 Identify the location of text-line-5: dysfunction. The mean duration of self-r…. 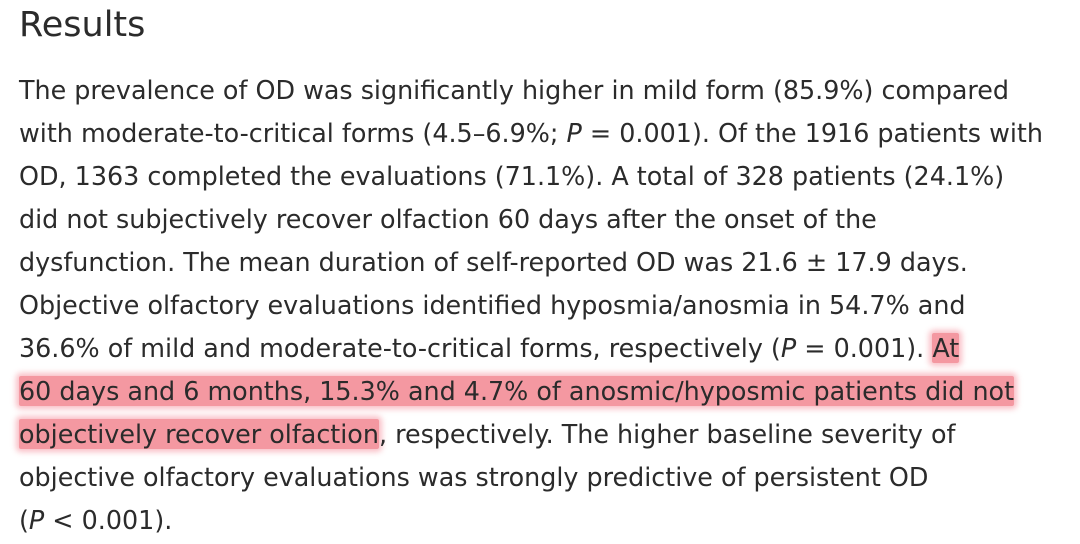
(493, 262).